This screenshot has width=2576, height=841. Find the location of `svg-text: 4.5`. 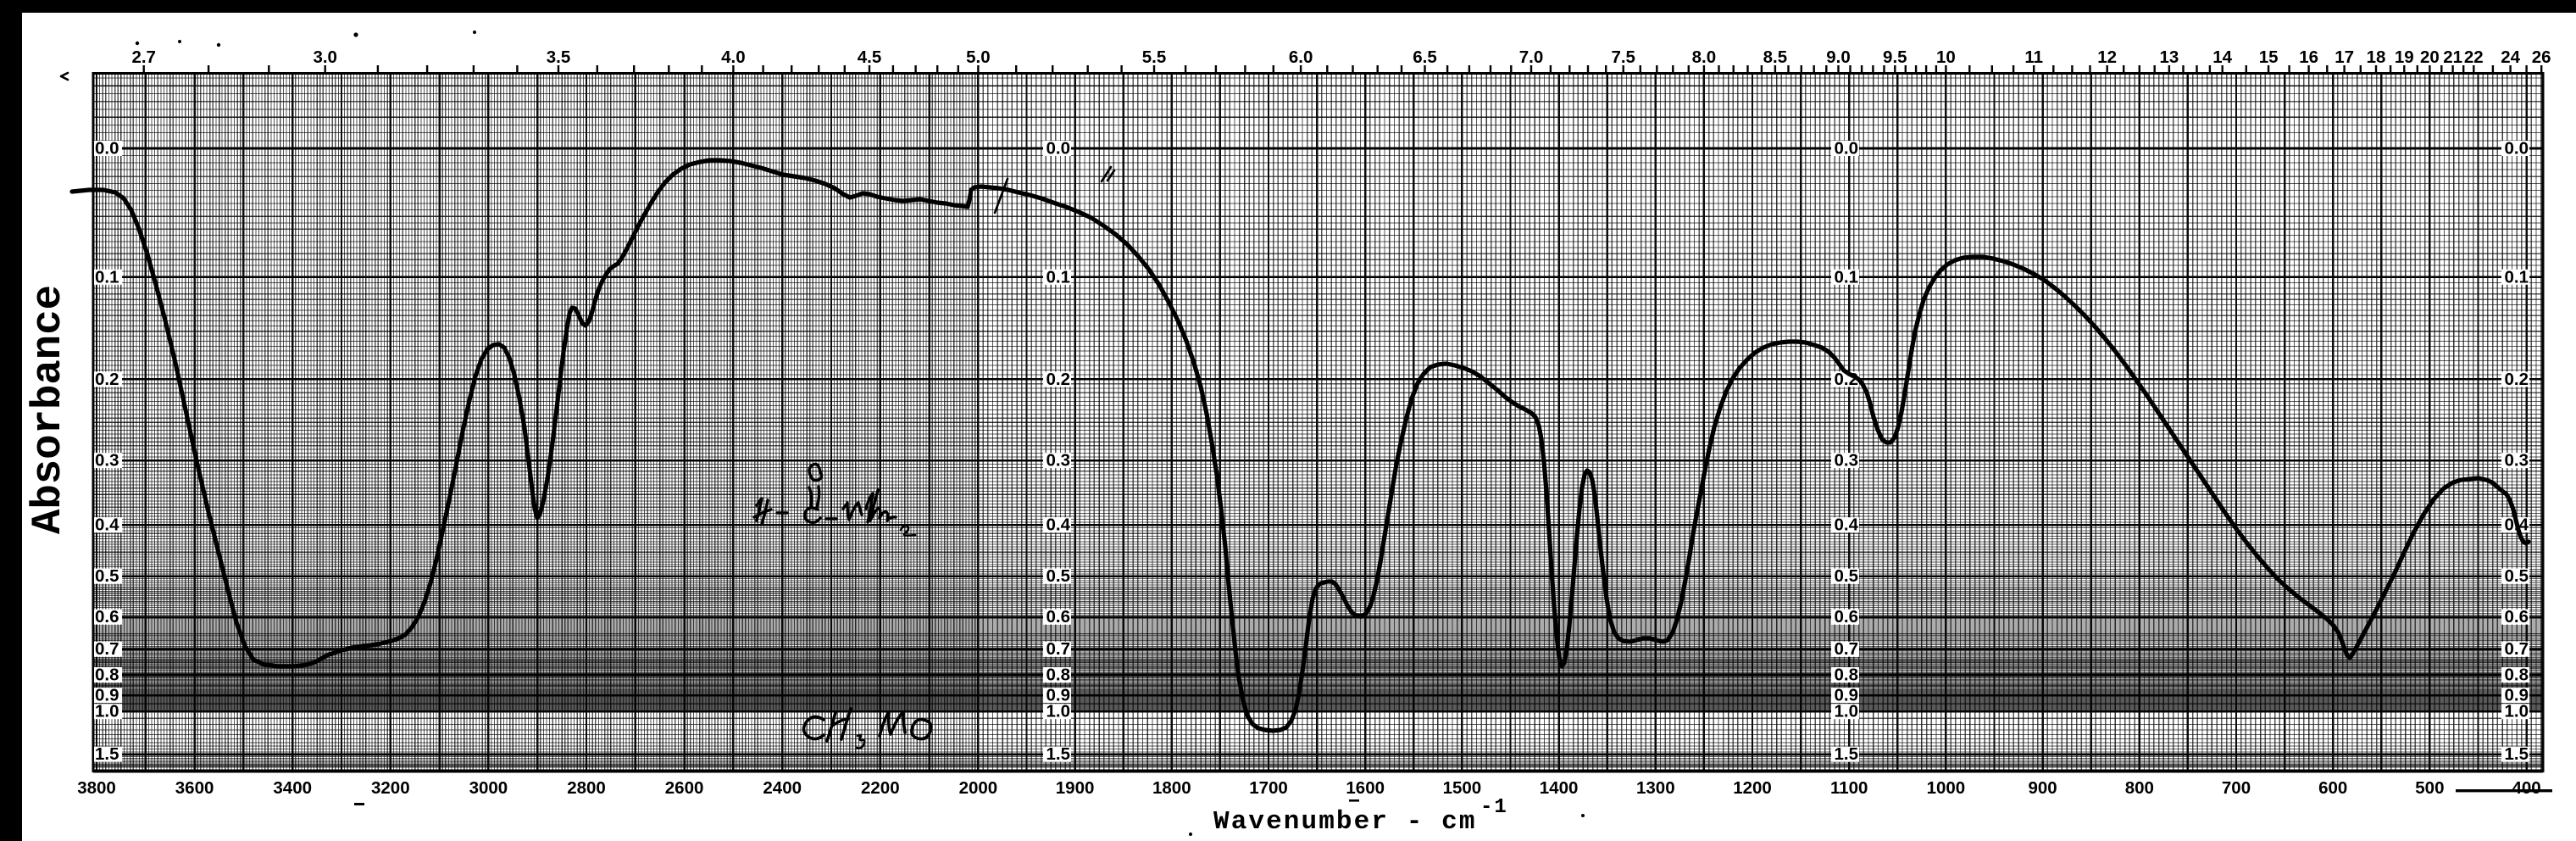

svg-text: 4.5 is located at coordinates (870, 57).